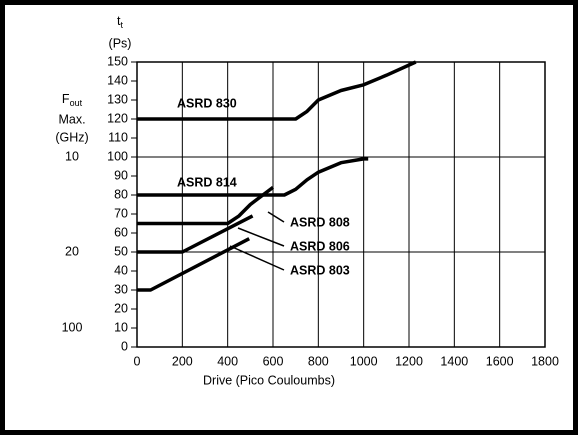  I want to click on x-tick-label: 1600, so click(500, 361).